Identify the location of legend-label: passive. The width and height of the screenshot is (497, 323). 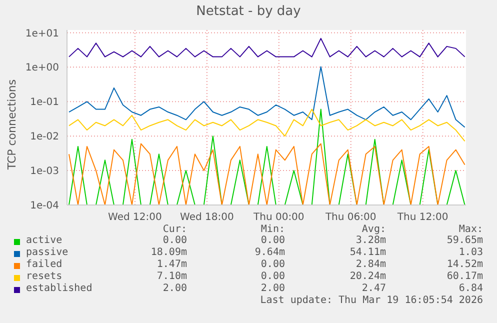
(47, 252).